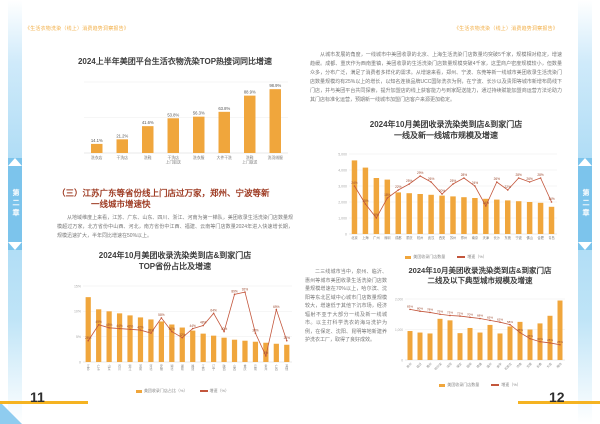 The image size is (600, 424). Describe the element at coordinates (585, 204) in the screenshot. I see `chapter-tab-right: 第二章` at that location.